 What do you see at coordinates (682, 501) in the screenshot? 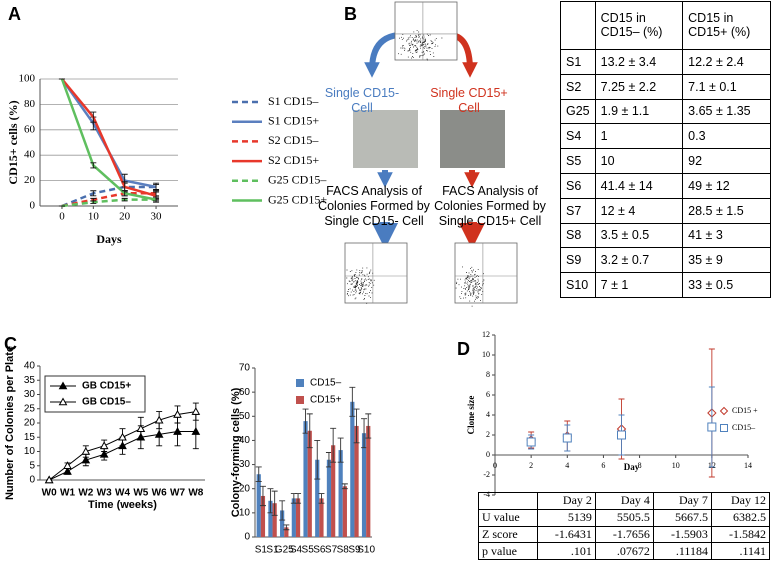
I see `table-cell: Day 7` at bounding box center [682, 501].